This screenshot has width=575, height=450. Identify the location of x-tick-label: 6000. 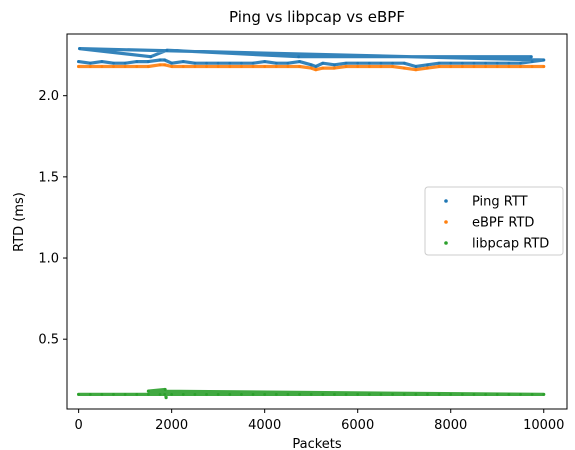
(357, 425).